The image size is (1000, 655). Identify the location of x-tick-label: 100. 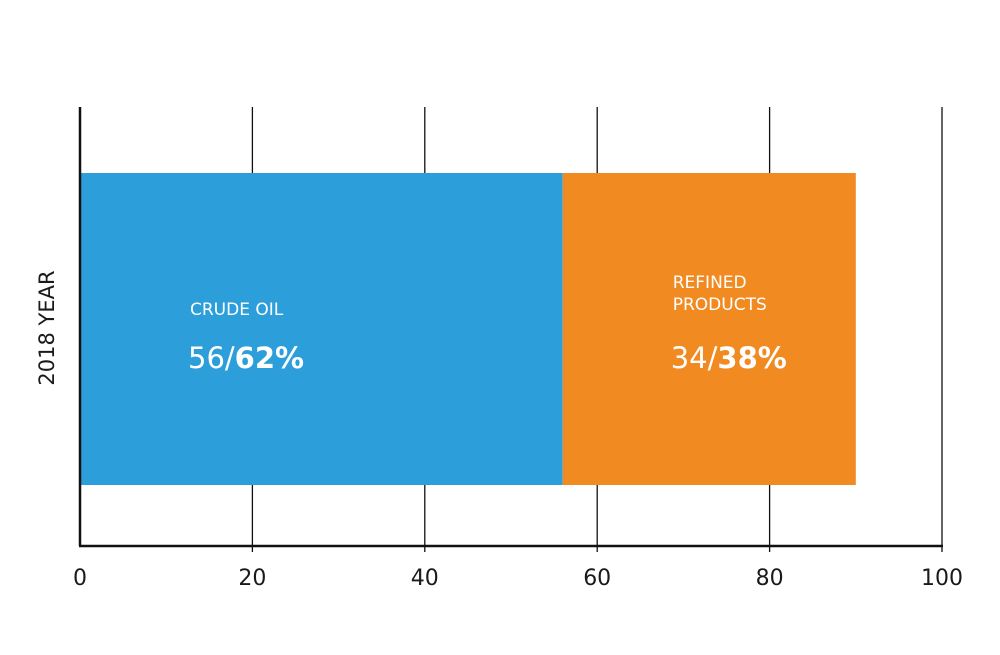
(942, 578).